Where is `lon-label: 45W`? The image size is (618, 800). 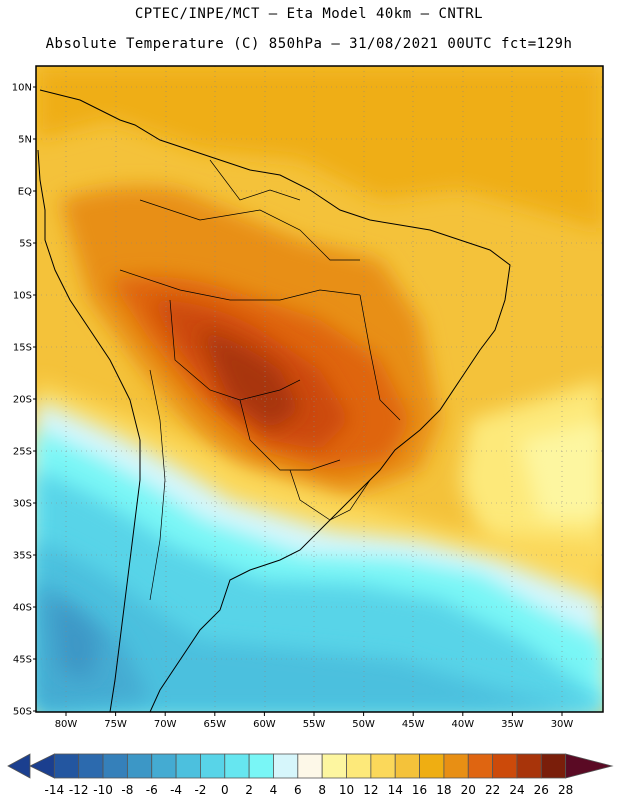
lon-label: 45W is located at coordinates (413, 724).